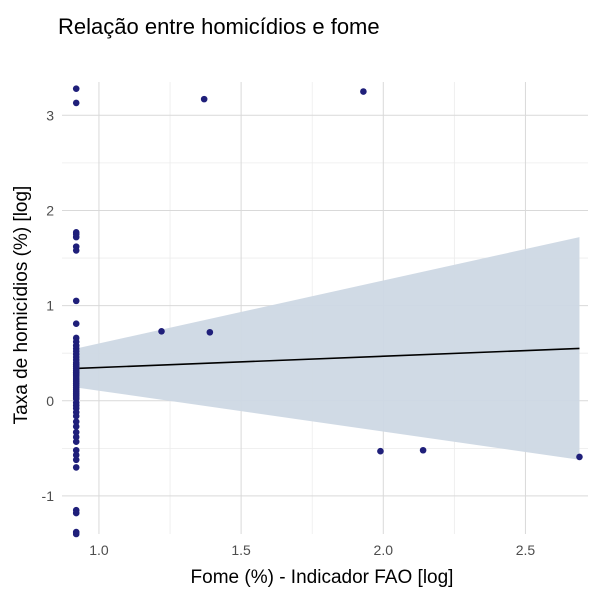  Describe the element at coordinates (50, 401) in the screenshot. I see `y-tick-label: 0` at that location.